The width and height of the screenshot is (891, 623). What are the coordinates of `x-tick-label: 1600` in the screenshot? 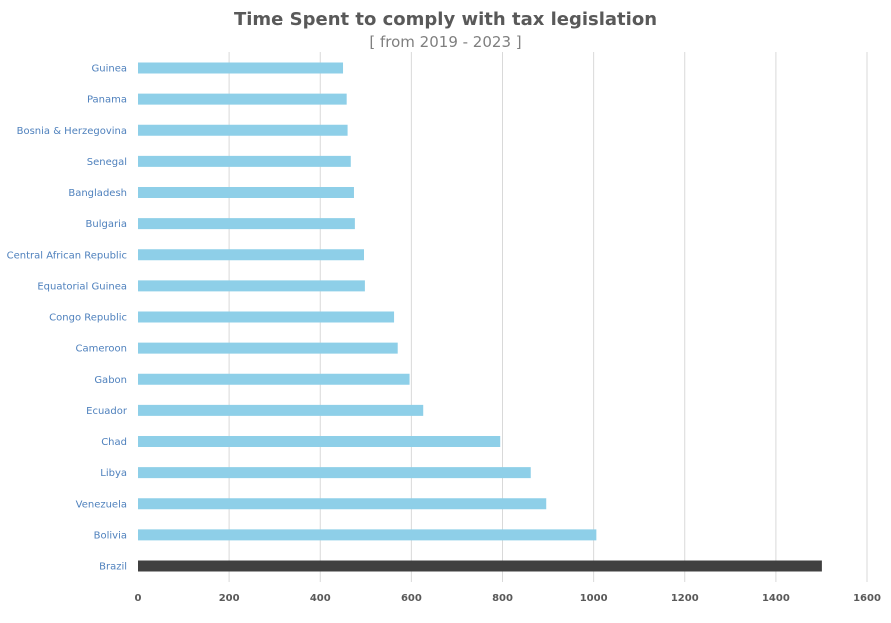 It's located at (867, 598).